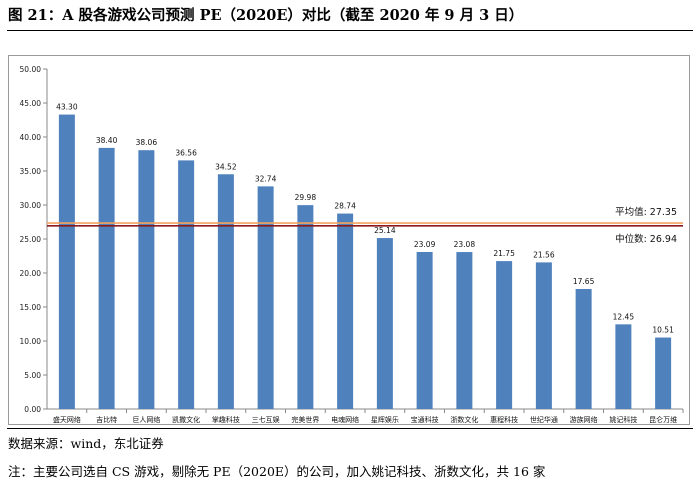 The image size is (700, 488). I want to click on x-tick-label: 电魂网络, so click(345, 419).